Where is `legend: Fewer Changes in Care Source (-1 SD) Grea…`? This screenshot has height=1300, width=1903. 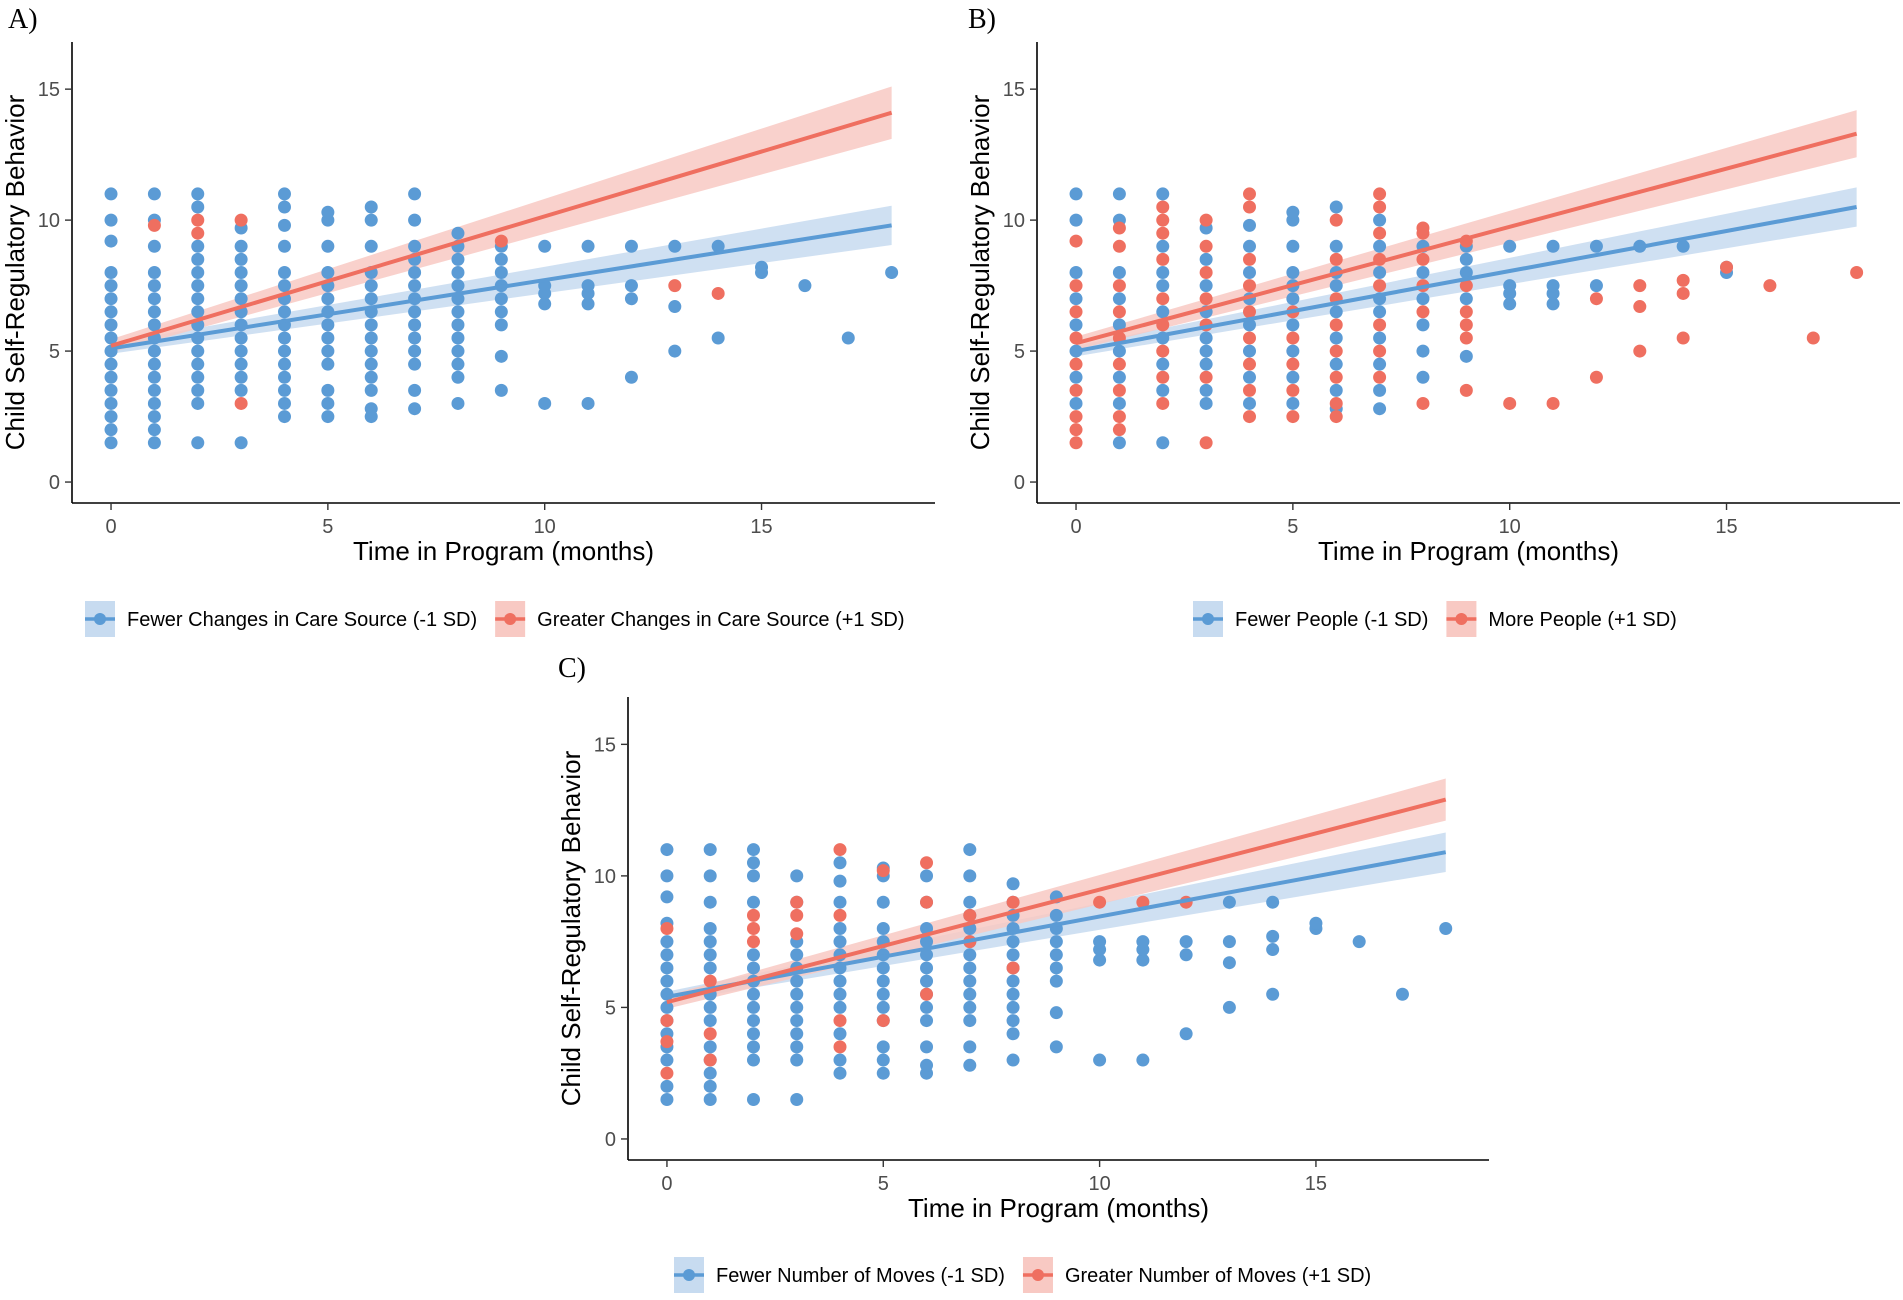 legend: Fewer Changes in Care Source (-1 SD) Grea… is located at coordinates (495, 619).